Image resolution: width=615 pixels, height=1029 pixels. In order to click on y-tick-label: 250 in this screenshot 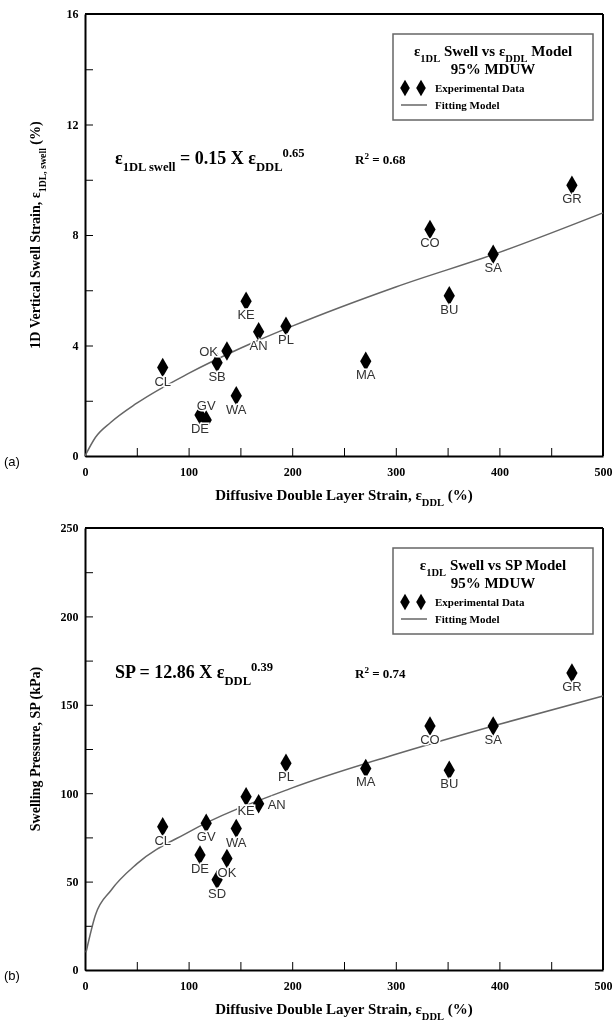, I will do `click(69, 528)`.